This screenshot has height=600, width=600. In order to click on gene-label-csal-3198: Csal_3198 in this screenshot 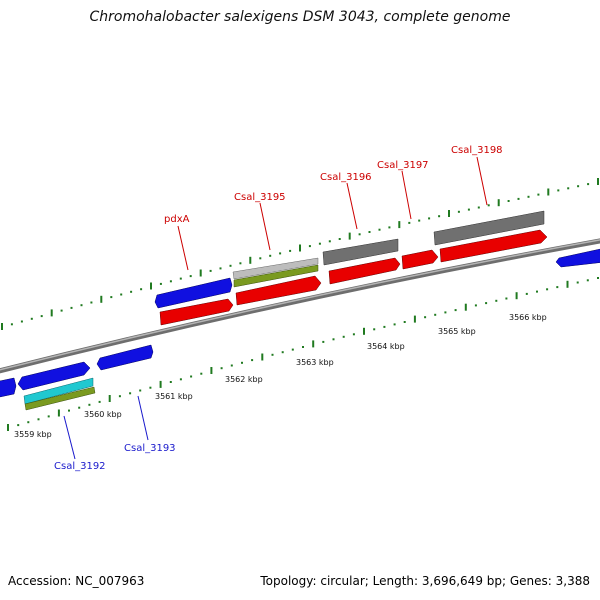, I will do `click(477, 150)`.